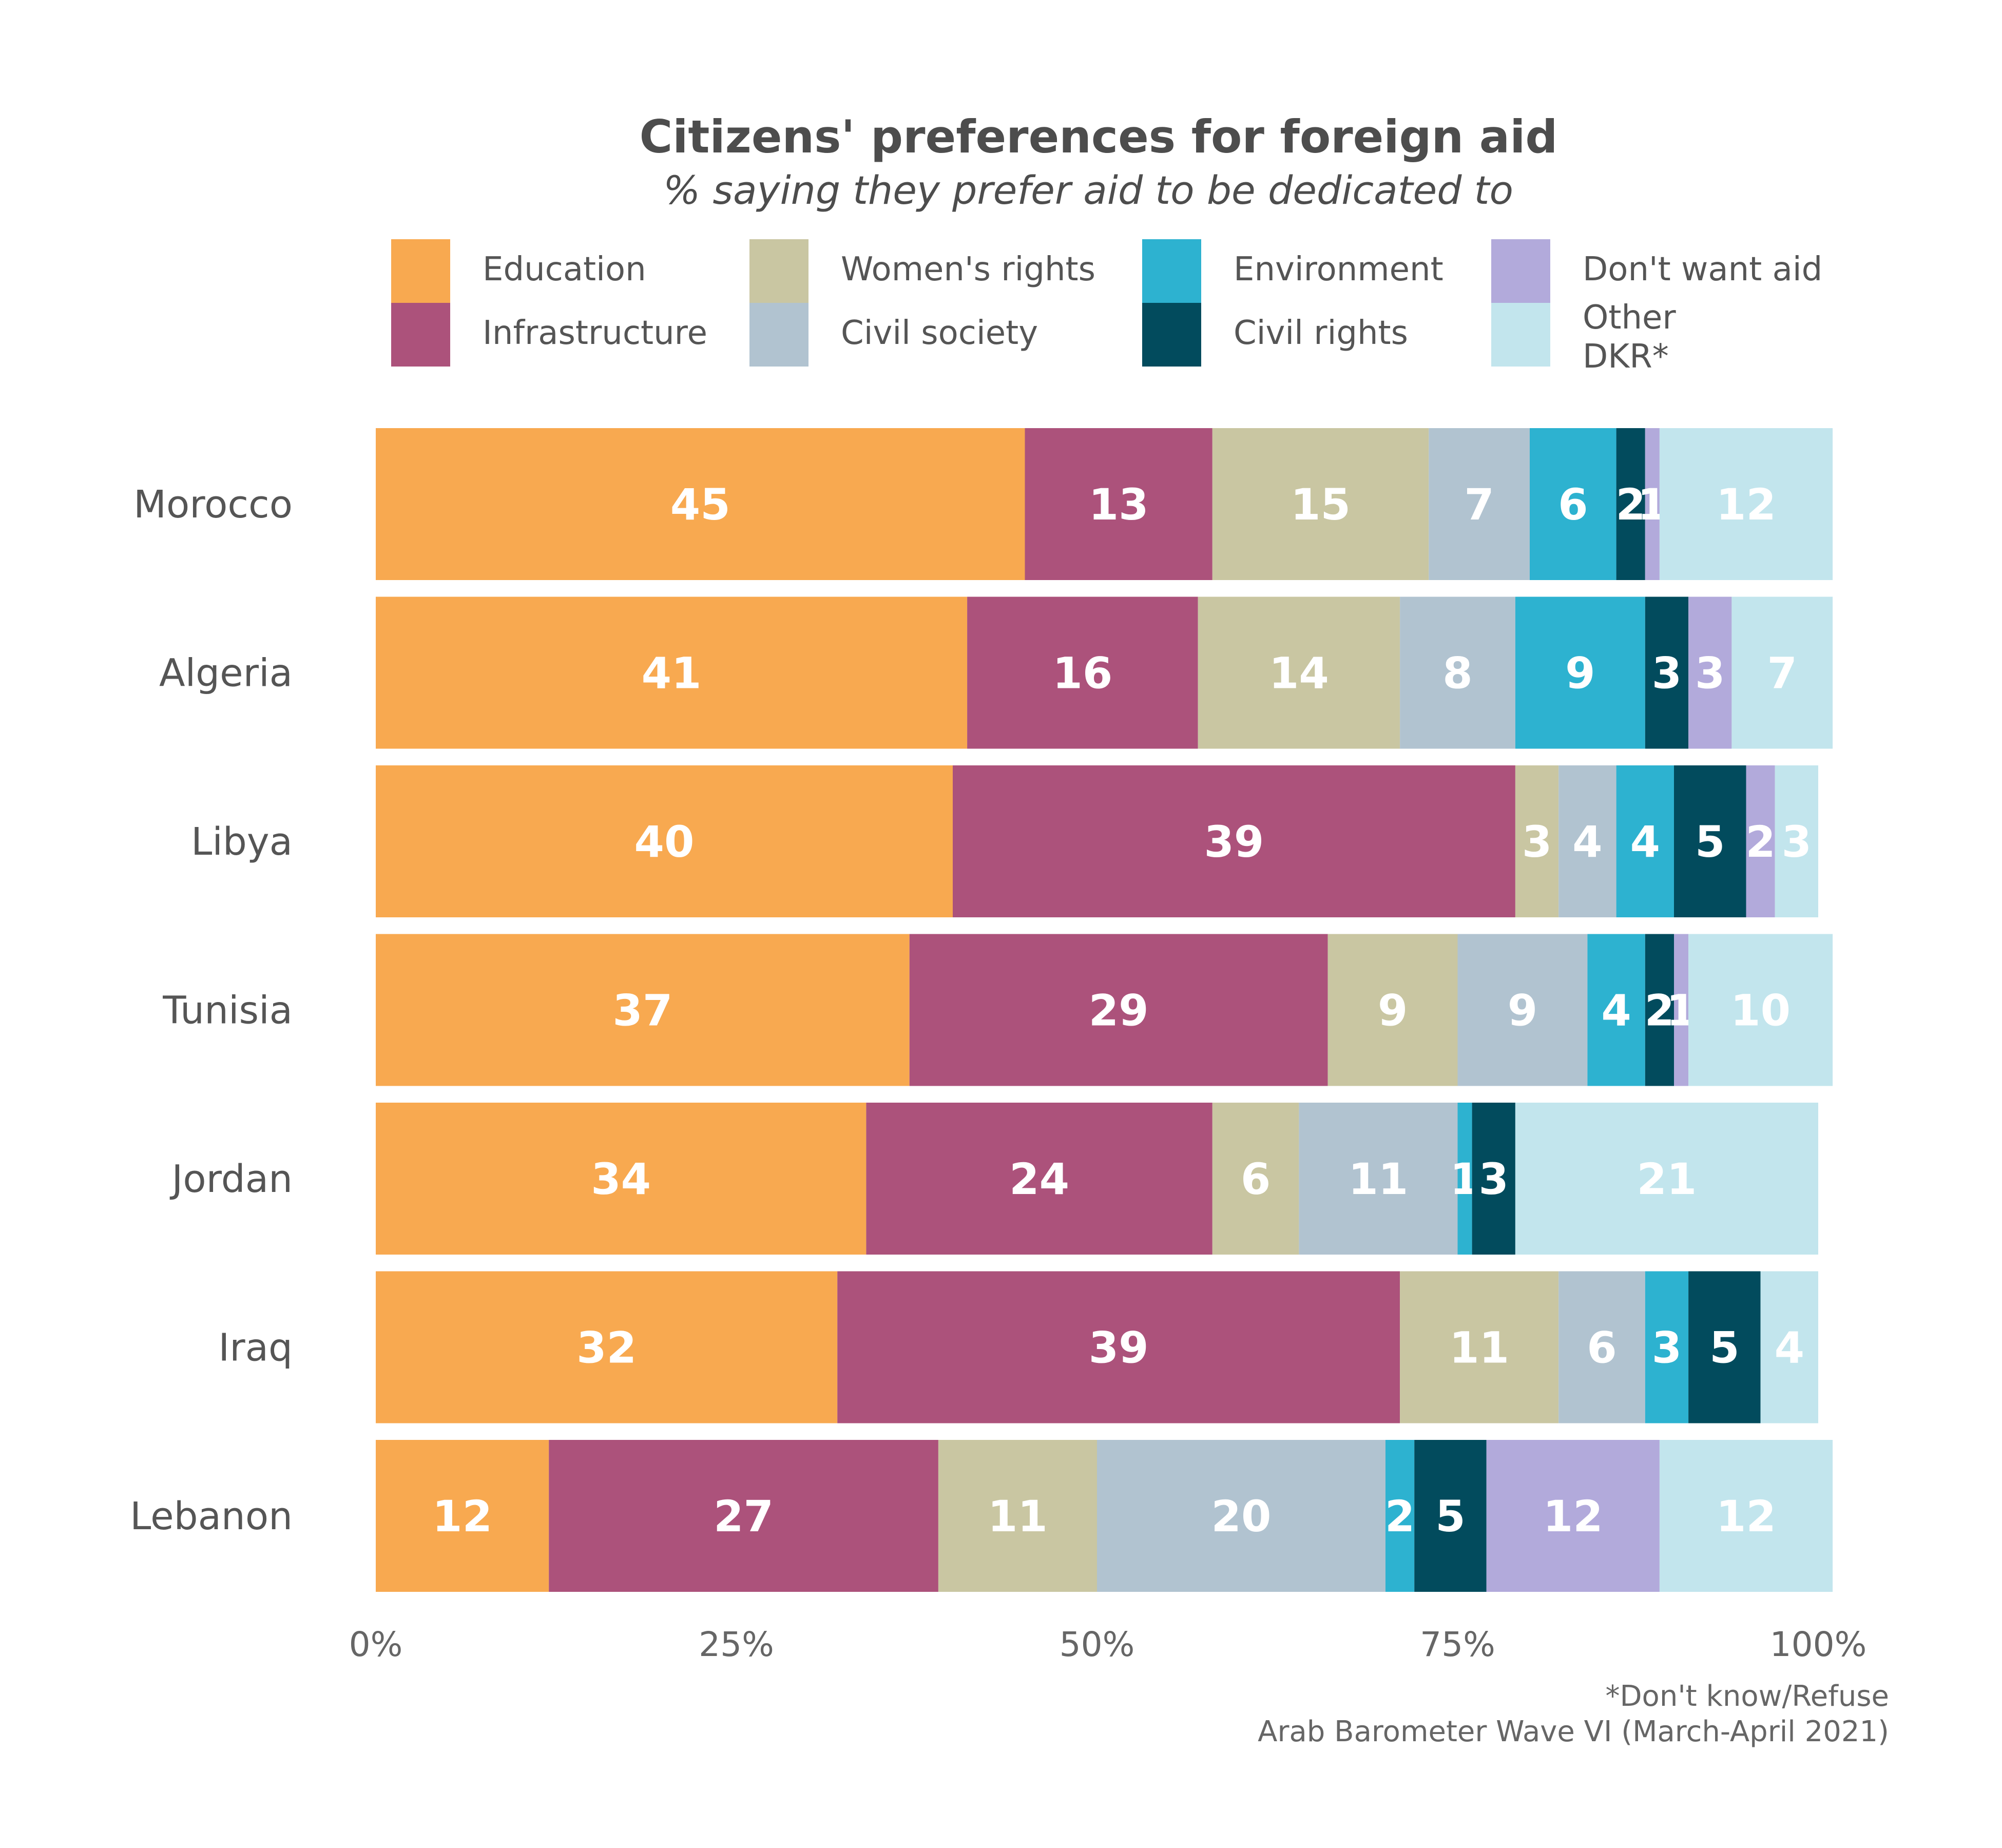 Image resolution: width=2002 pixels, height=1848 pixels. What do you see at coordinates (1097, 1644) in the screenshot?
I see `x-tick-label: 50%` at bounding box center [1097, 1644].